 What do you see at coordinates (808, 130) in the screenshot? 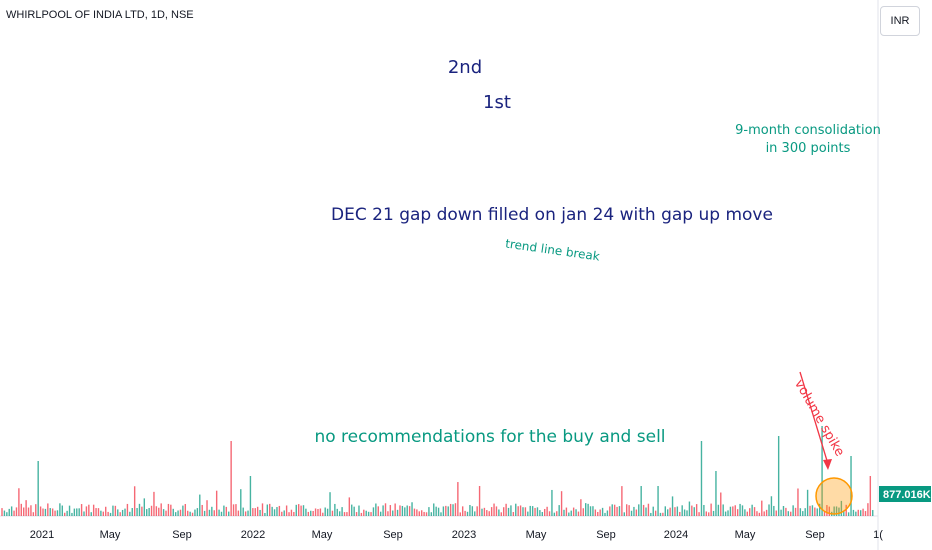
I see `annotation-consolidation-line1: 9-month consolidation` at bounding box center [808, 130].